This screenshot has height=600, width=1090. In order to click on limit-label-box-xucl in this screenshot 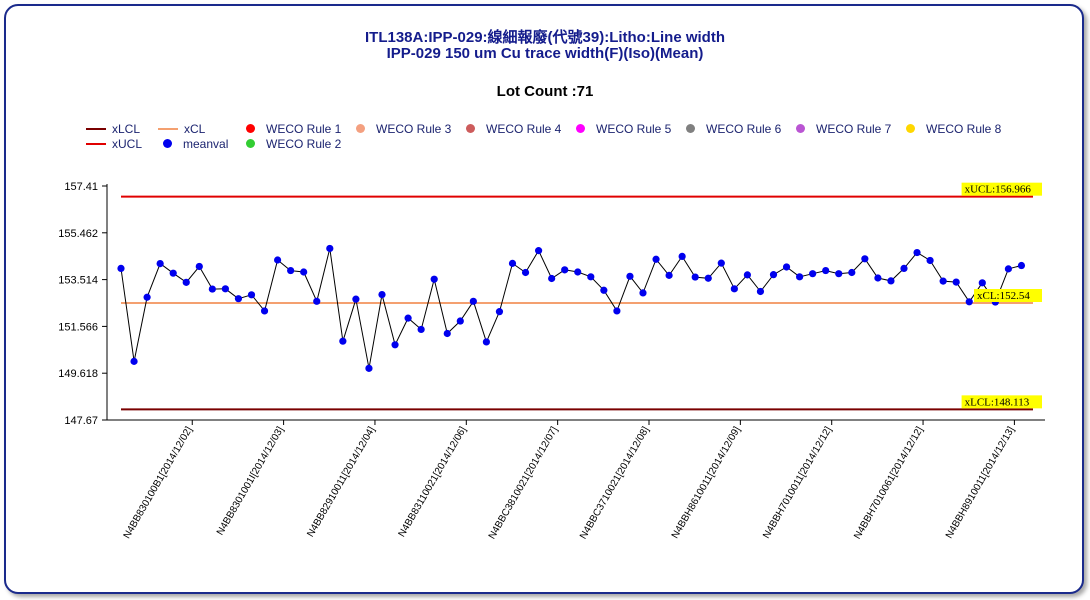, I will do `click(1001, 189)`.